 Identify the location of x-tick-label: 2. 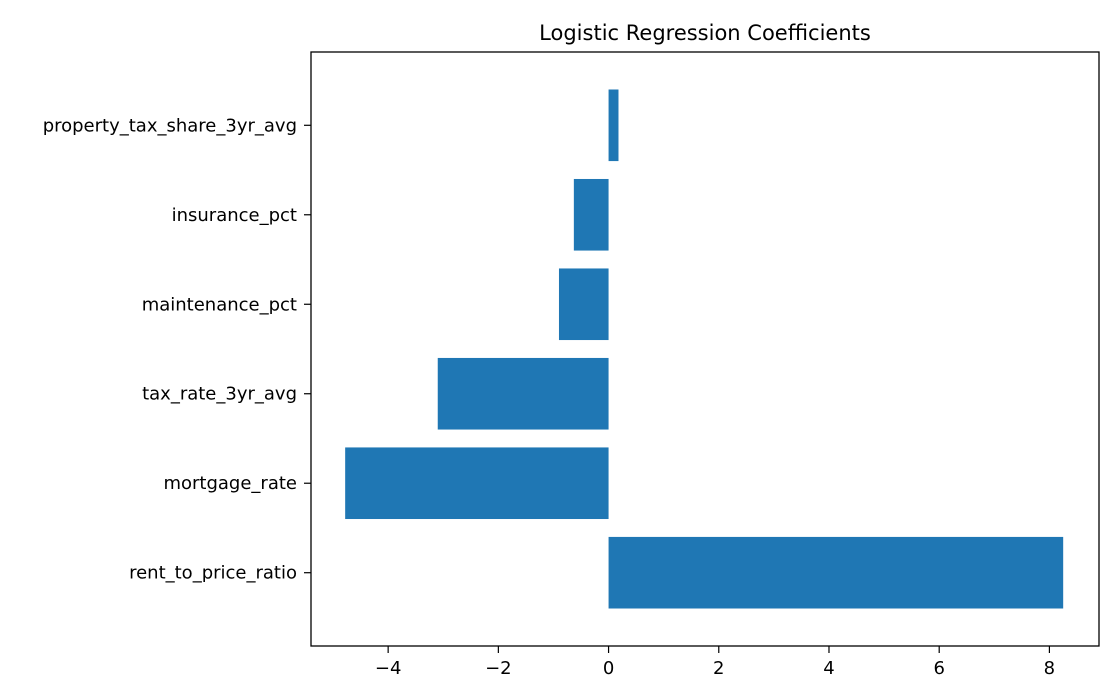
(718, 668).